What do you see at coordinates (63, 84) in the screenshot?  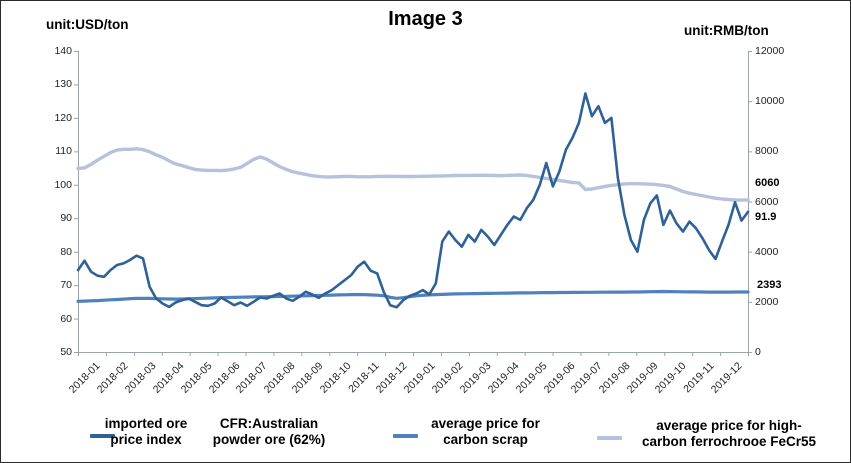 I see `y-axis-left-tick-label: 130` at bounding box center [63, 84].